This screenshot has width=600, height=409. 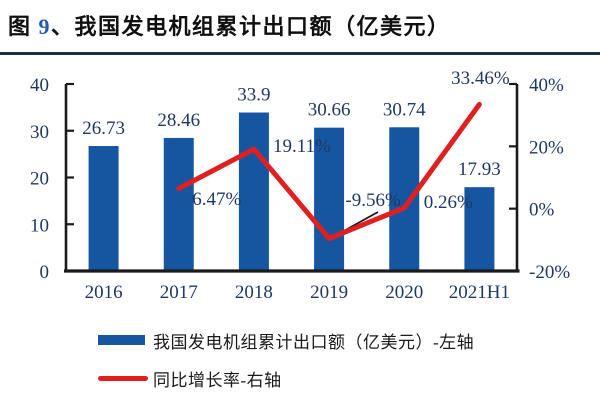 What do you see at coordinates (104, 292) in the screenshot?
I see `x-axis-label-2016: 2016` at bounding box center [104, 292].